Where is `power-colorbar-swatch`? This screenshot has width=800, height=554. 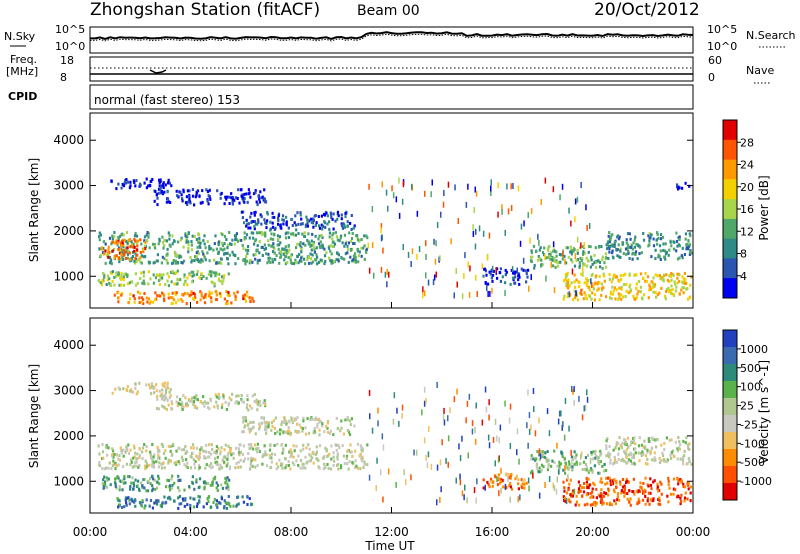
power-colorbar-swatch is located at coordinates (730, 268).